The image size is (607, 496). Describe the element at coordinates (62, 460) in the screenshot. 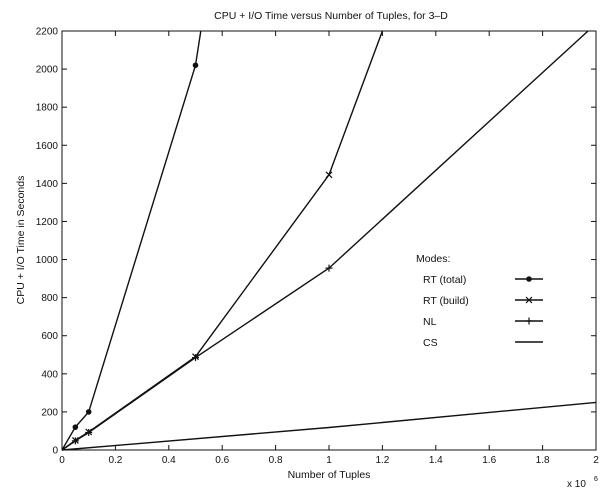

I see `x-tick-label: 0` at that location.